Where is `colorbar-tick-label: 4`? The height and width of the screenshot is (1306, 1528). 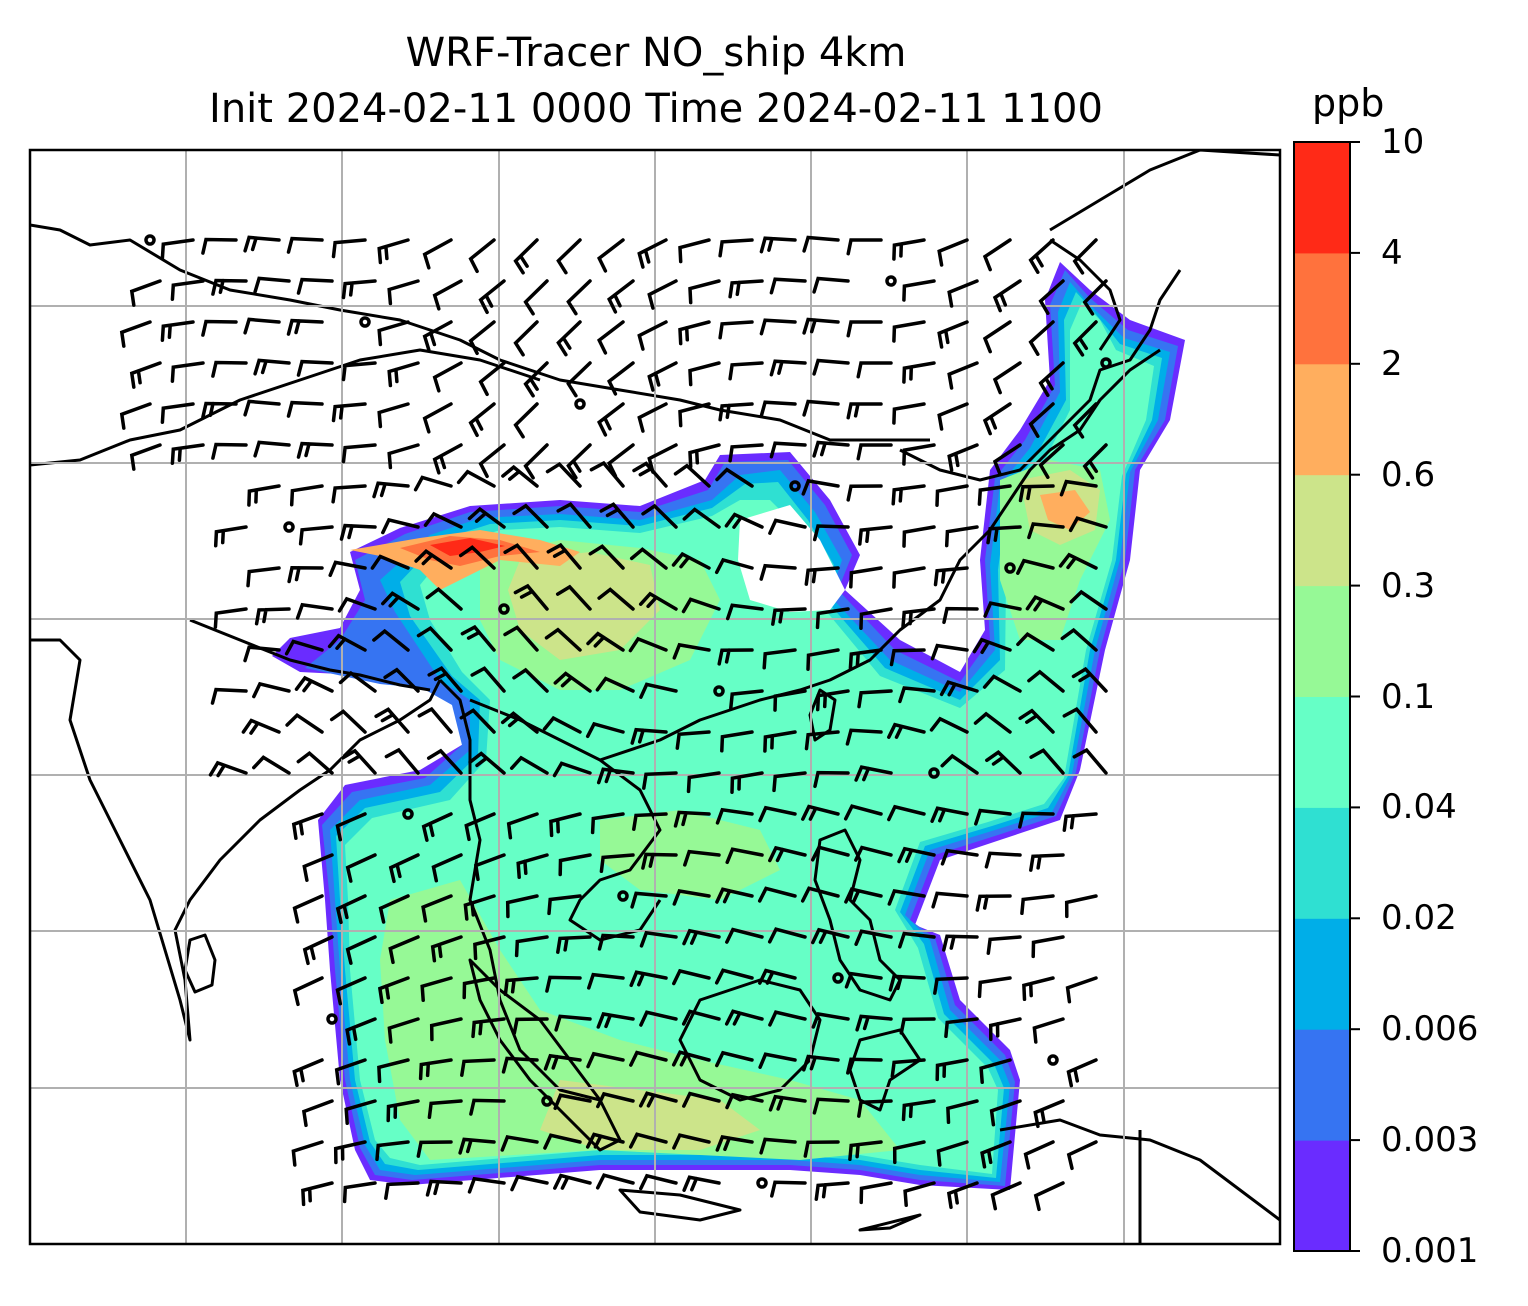
colorbar-tick-label: 4 is located at coordinates (1392, 252).